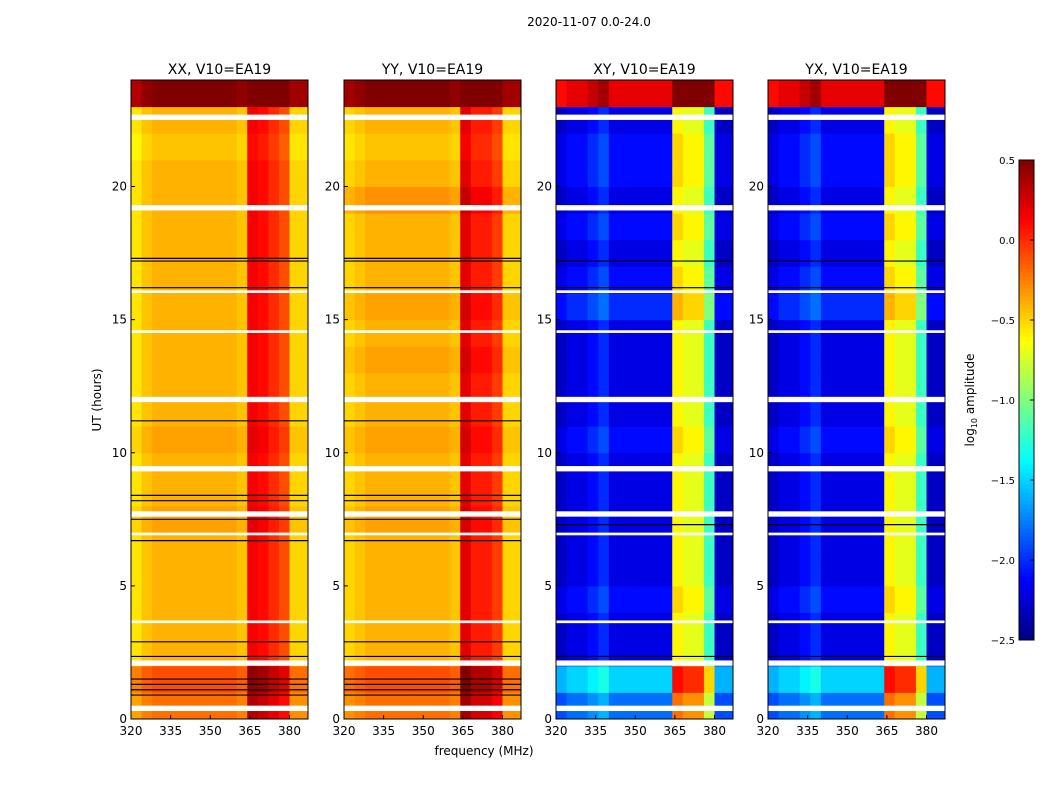  What do you see at coordinates (483, 751) in the screenshot?
I see `x-axis-label: frequency (MHz)` at bounding box center [483, 751].